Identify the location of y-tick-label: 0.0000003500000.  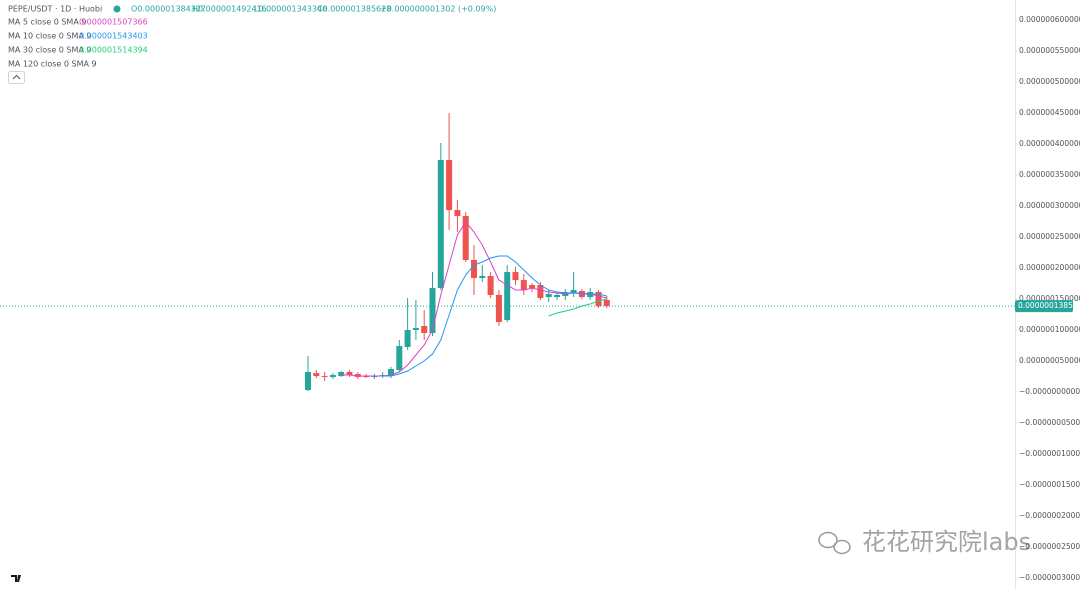
(1049, 174).